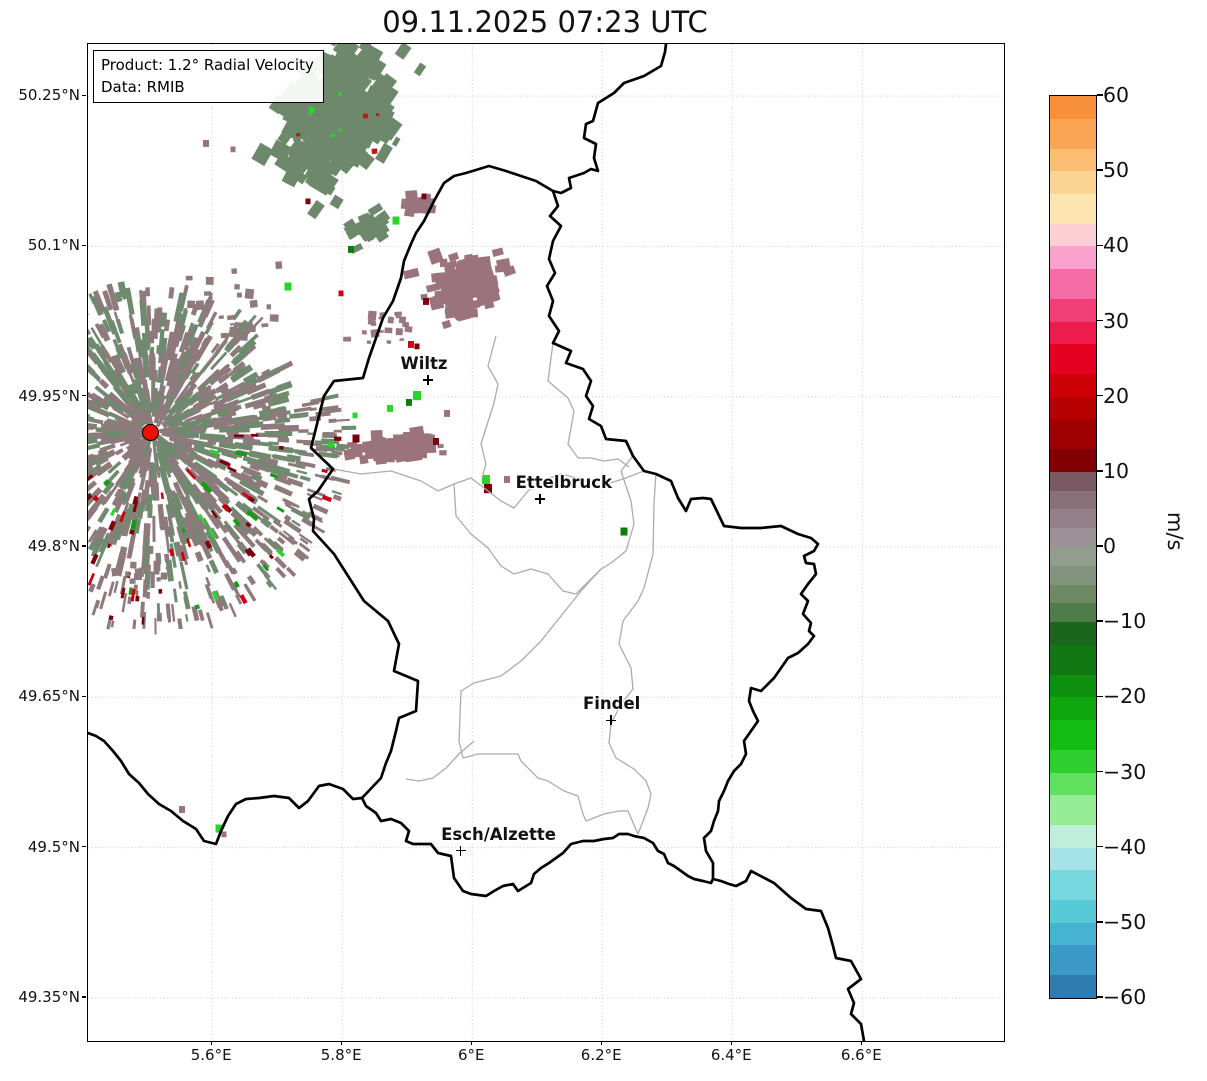  I want to click on y-tick-label: 49.5°N, so click(53, 846).